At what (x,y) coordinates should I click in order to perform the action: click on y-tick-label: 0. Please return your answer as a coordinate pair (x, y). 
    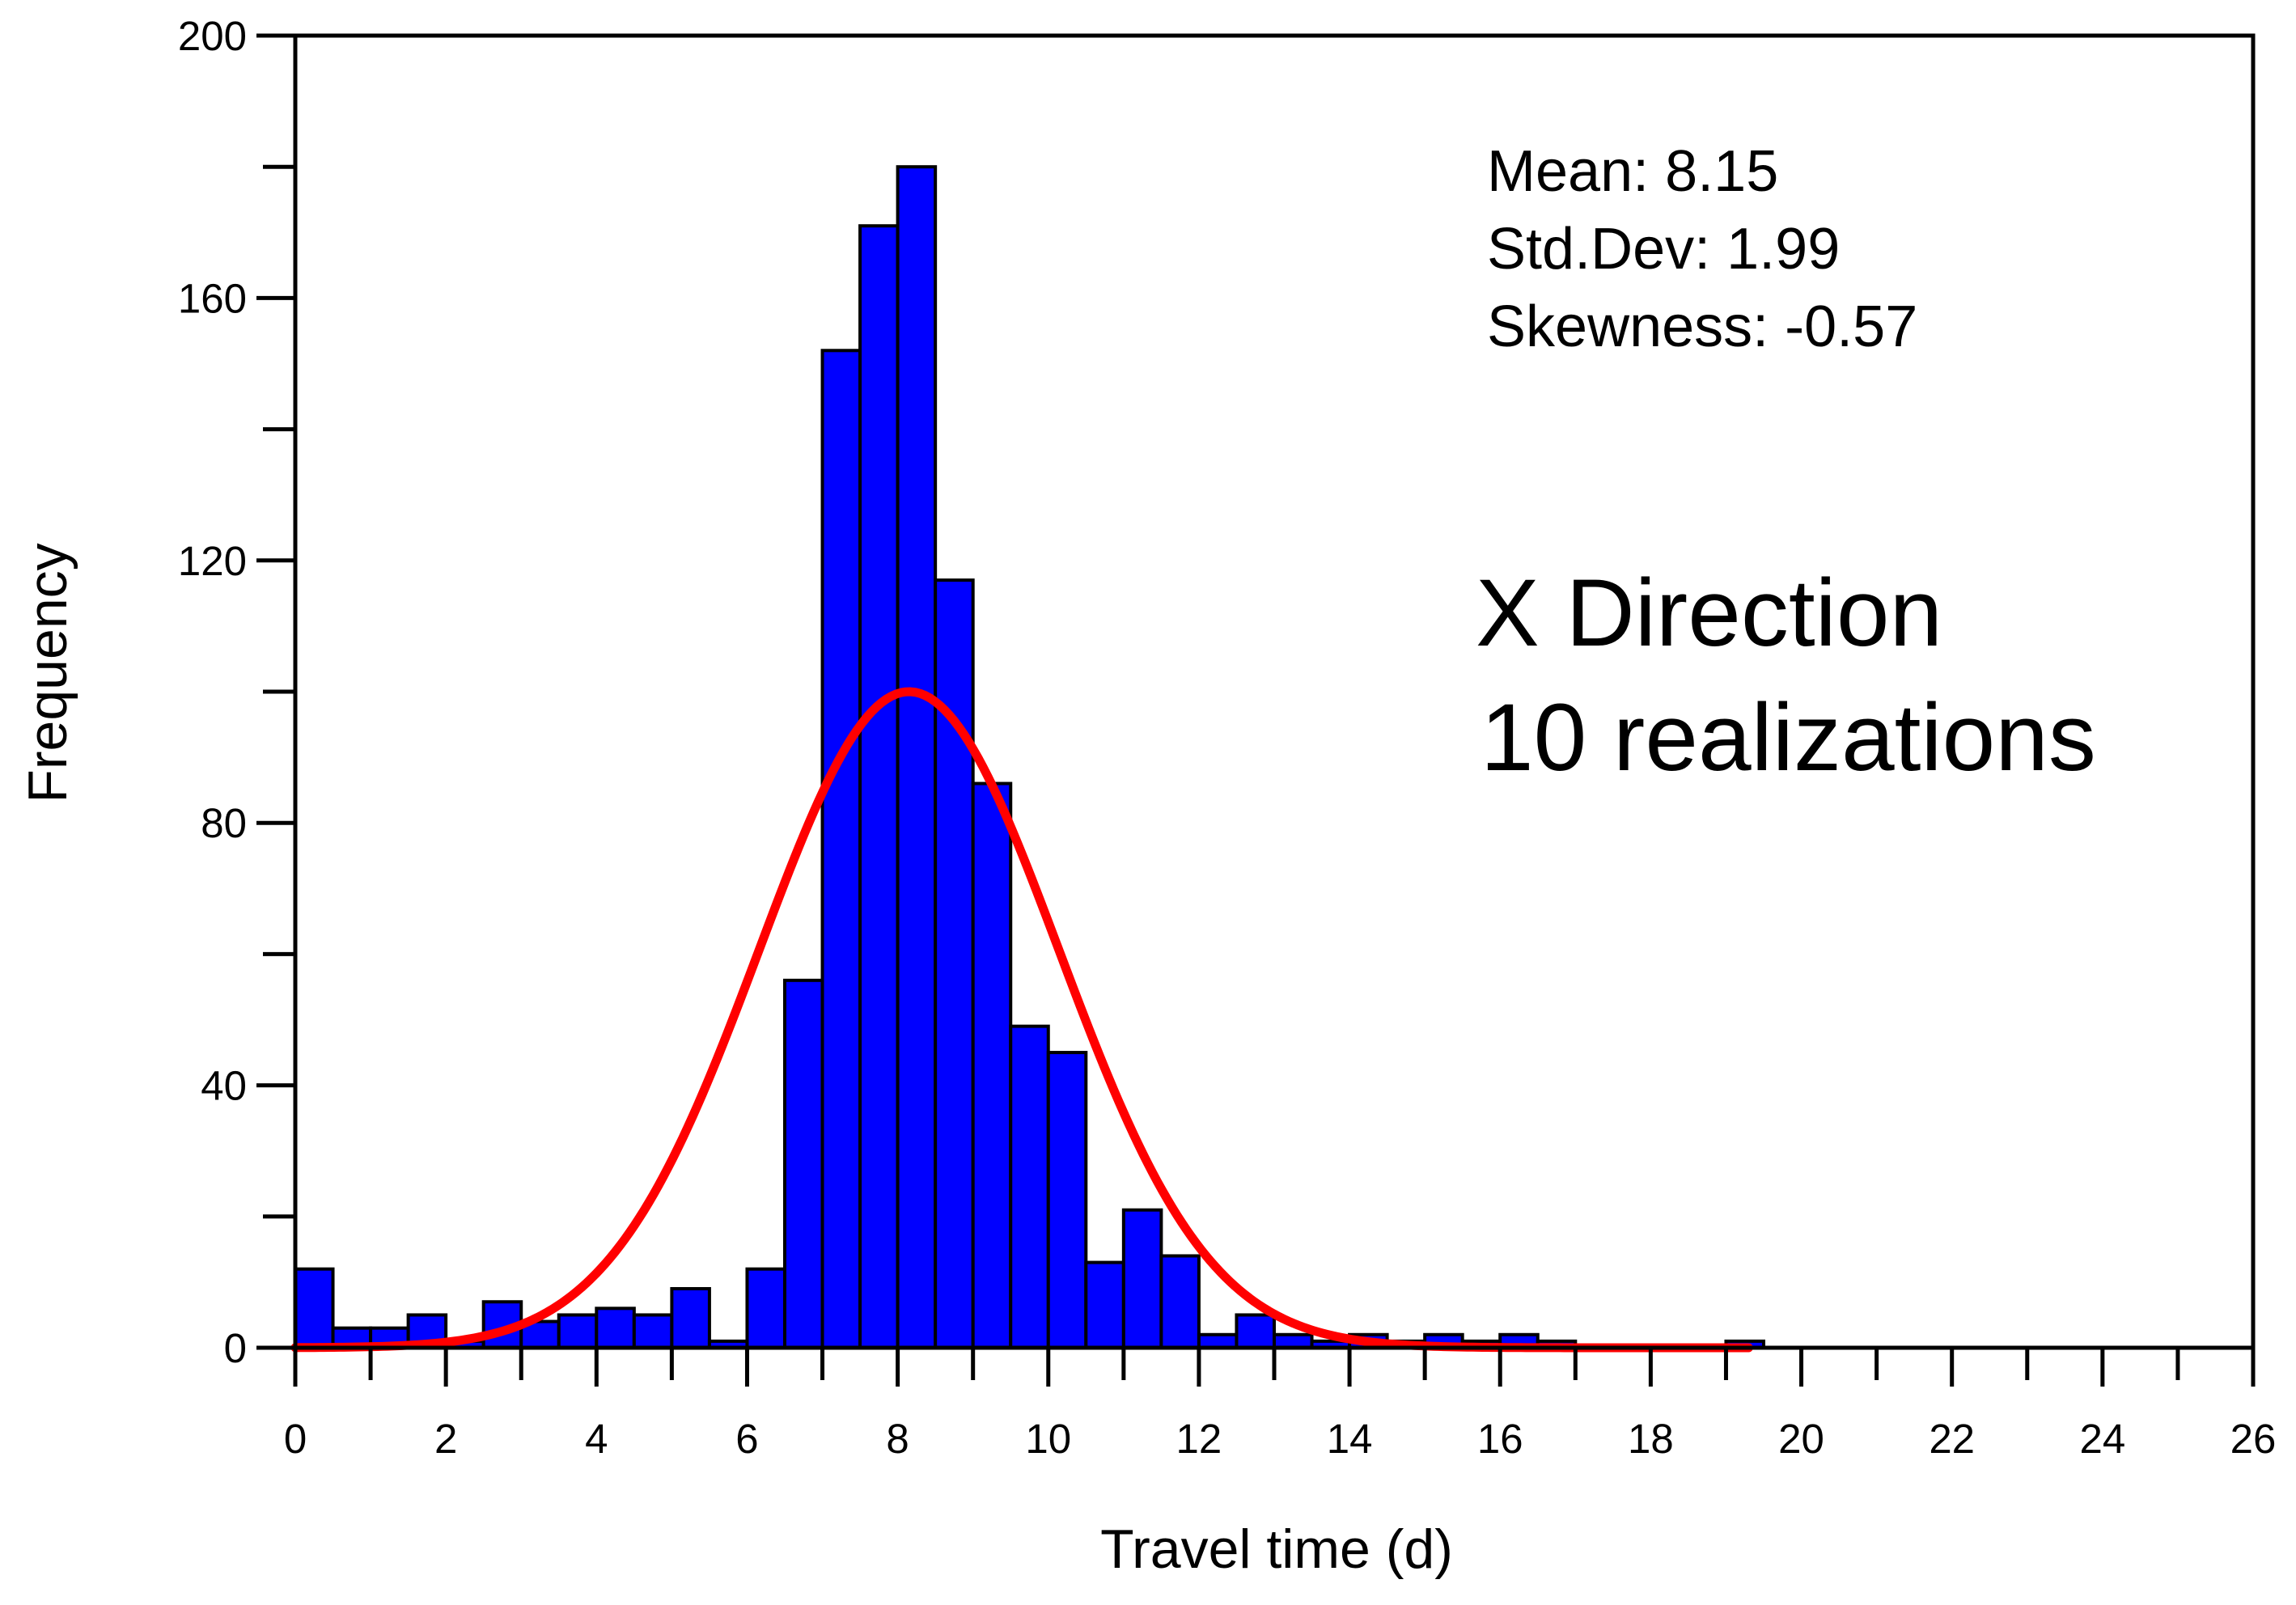
    Looking at the image, I should click on (235, 1348).